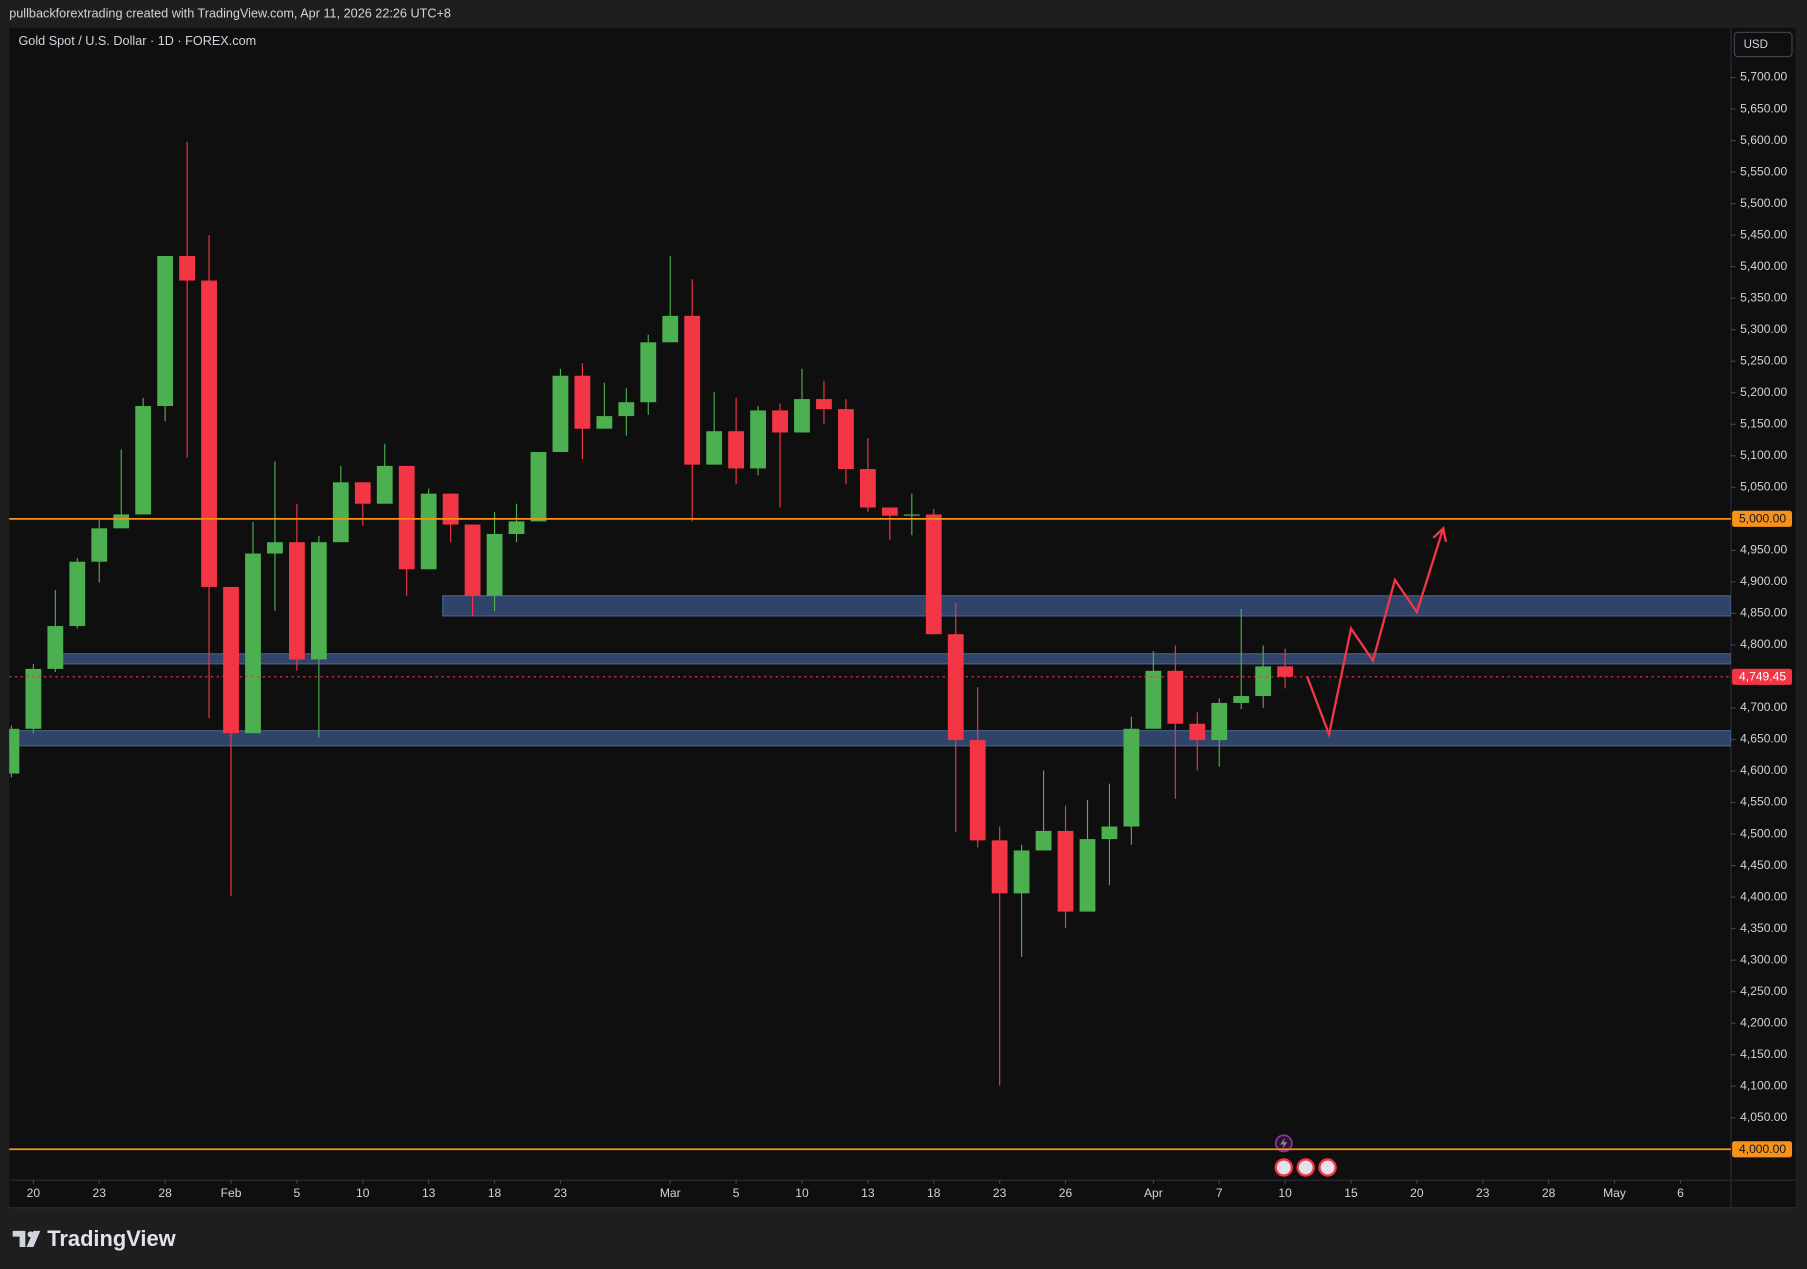 The image size is (1807, 1269). What do you see at coordinates (231, 1193) in the screenshot?
I see `x-tick-label: Feb` at bounding box center [231, 1193].